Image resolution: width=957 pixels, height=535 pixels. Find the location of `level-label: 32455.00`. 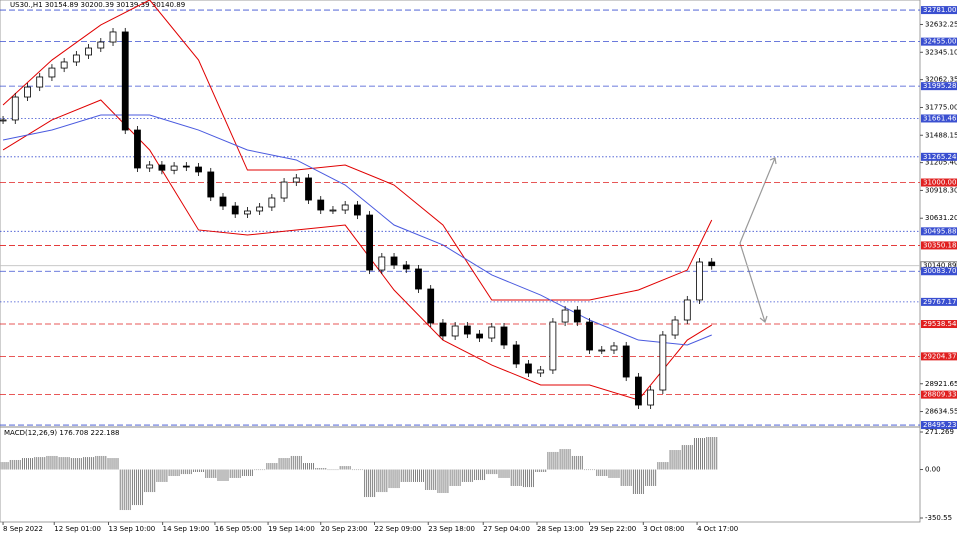

level-label: 32455.00 is located at coordinates (939, 42).